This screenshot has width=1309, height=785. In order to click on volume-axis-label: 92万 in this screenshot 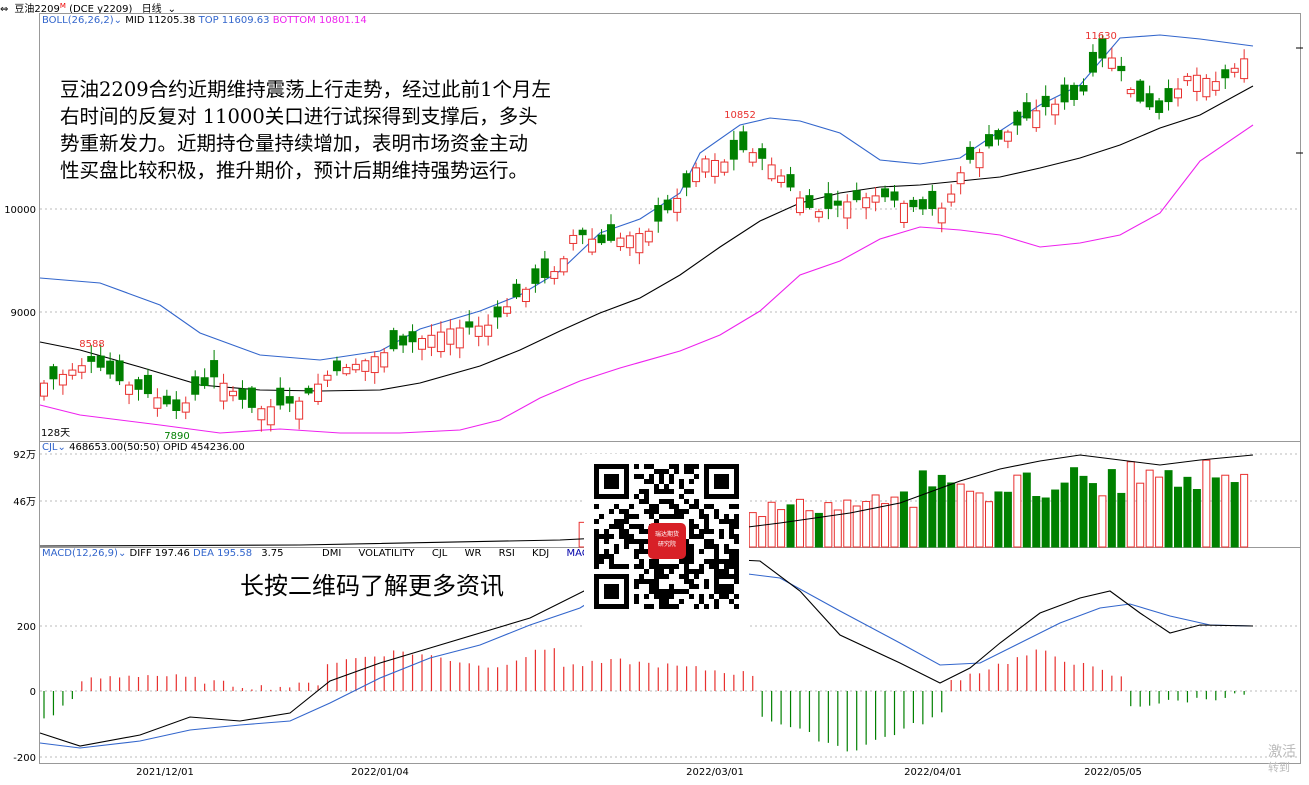, I will do `click(24, 455)`.